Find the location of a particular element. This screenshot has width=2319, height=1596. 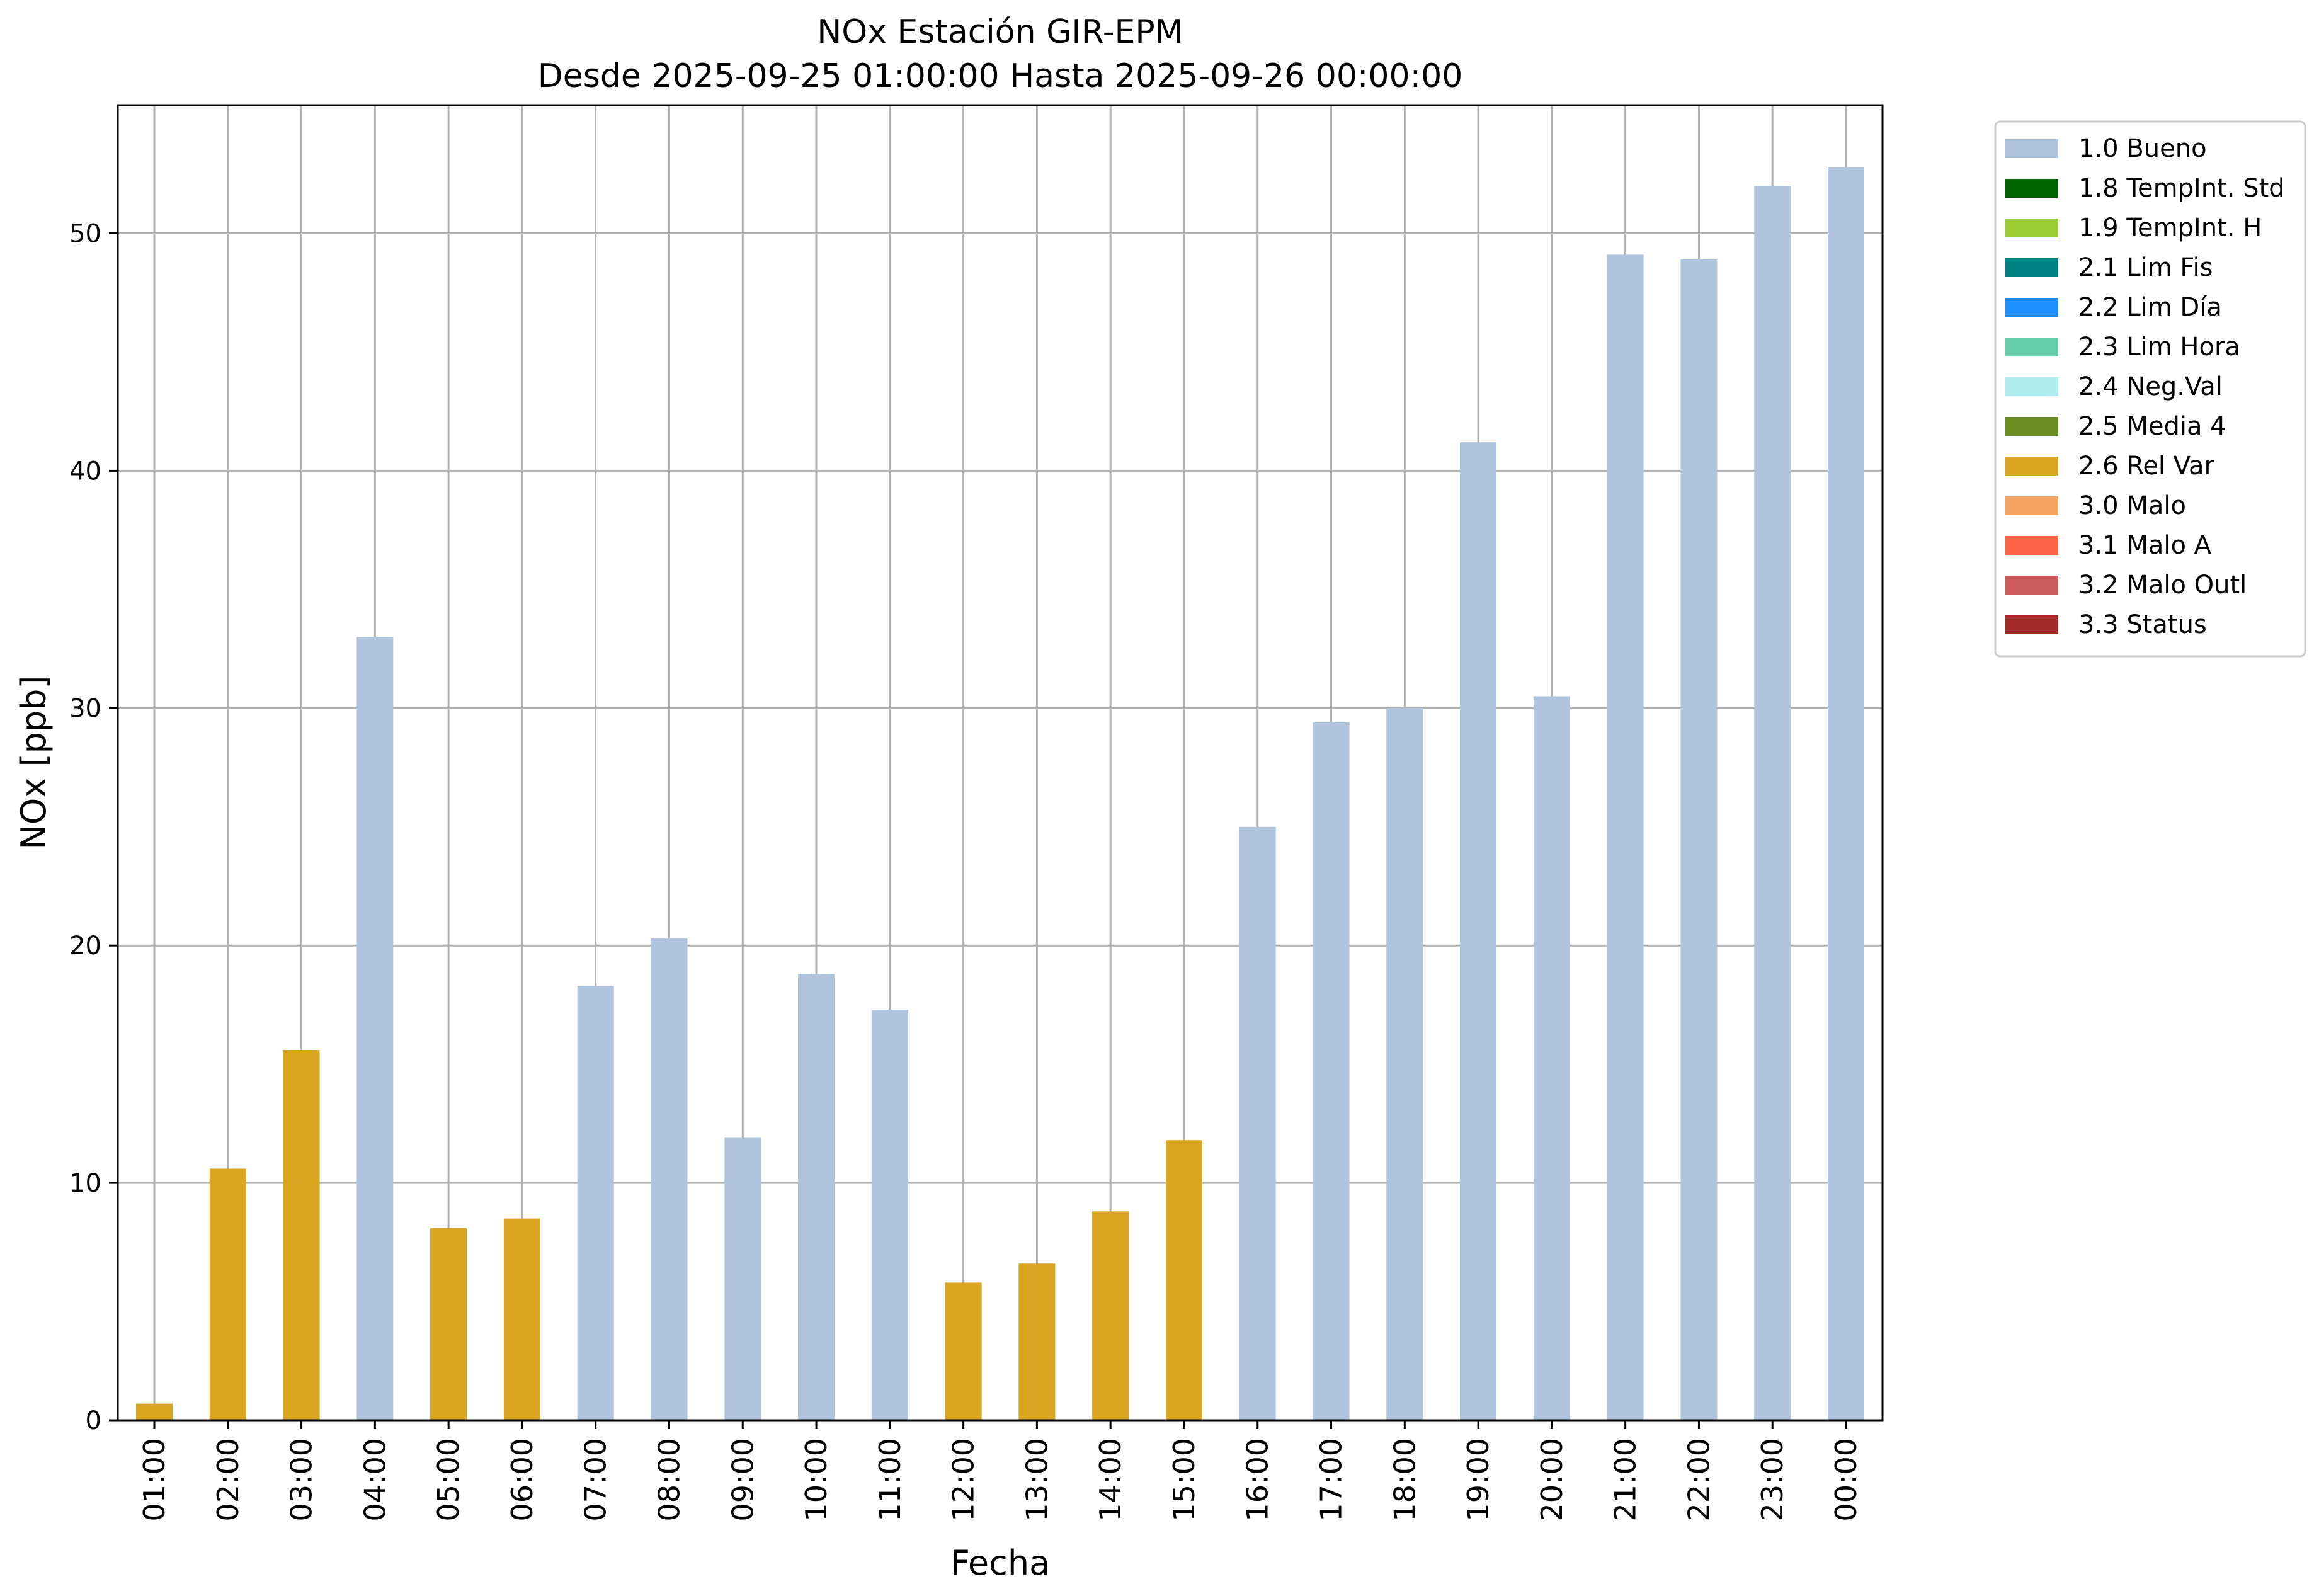

y-tick-label: 0 is located at coordinates (93, 1420).